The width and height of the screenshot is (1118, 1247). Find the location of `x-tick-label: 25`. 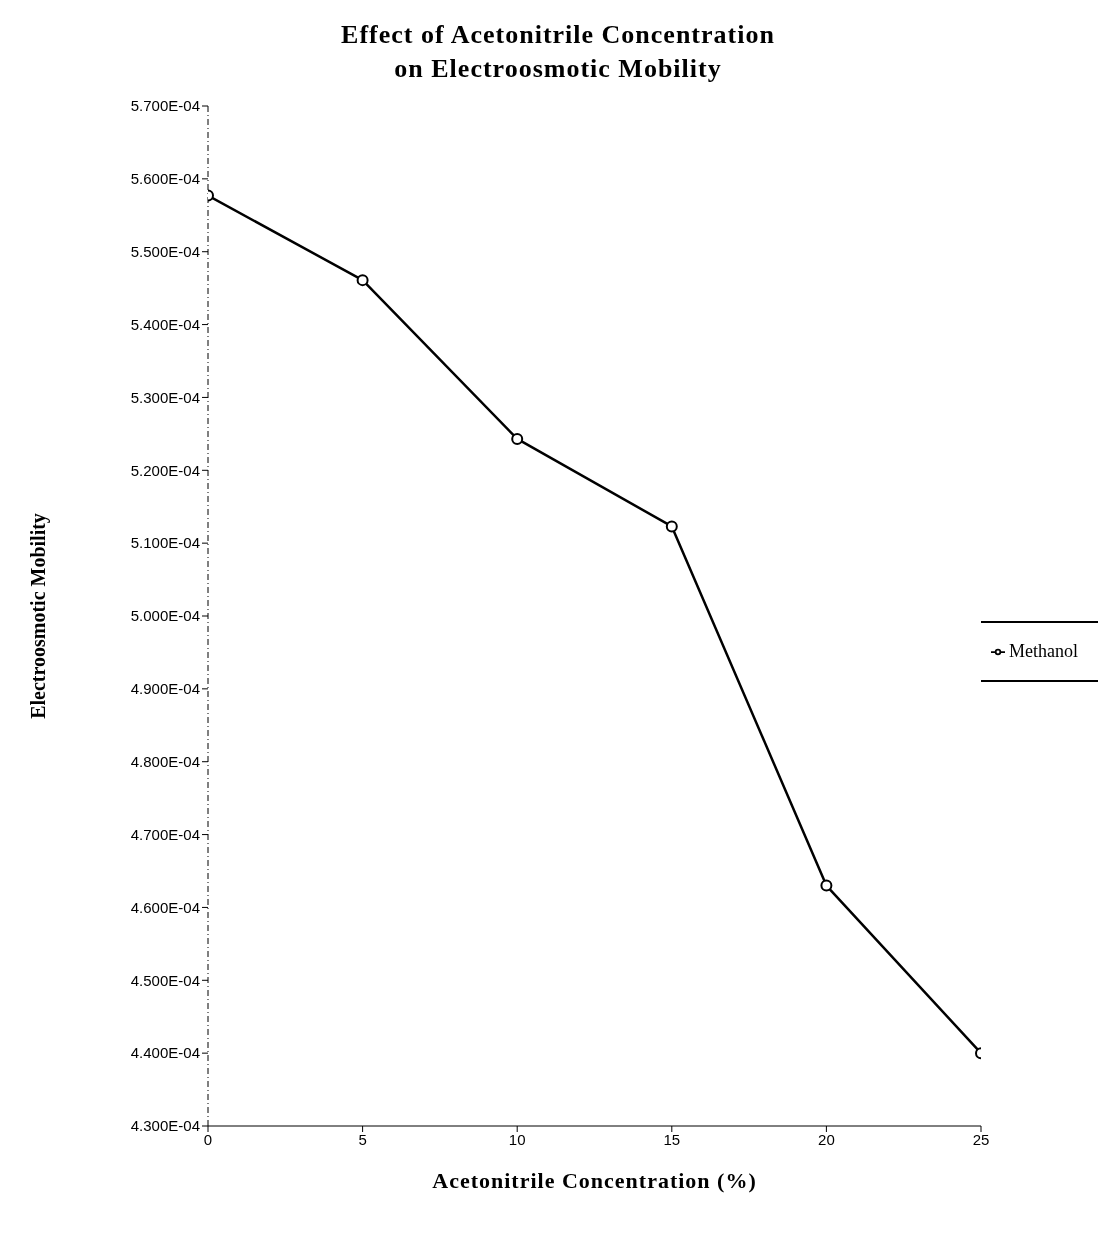

x-tick-label: 25 is located at coordinates (981, 1139).